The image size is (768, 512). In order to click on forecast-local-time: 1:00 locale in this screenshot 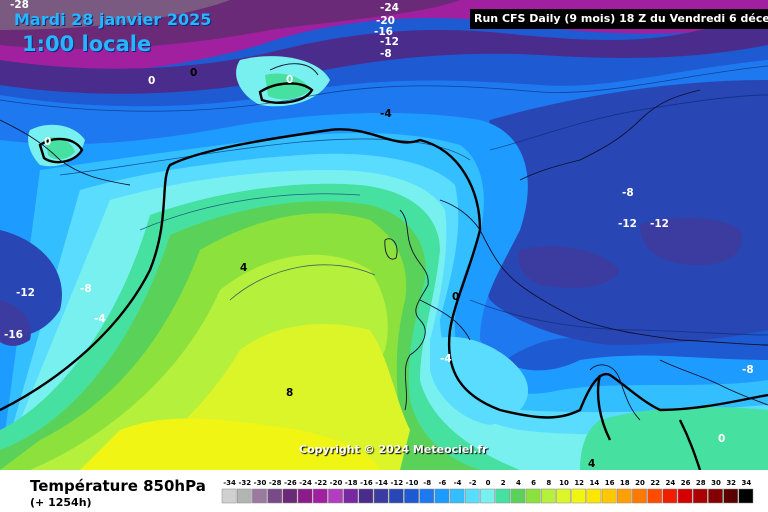, I will do `click(87, 44)`.